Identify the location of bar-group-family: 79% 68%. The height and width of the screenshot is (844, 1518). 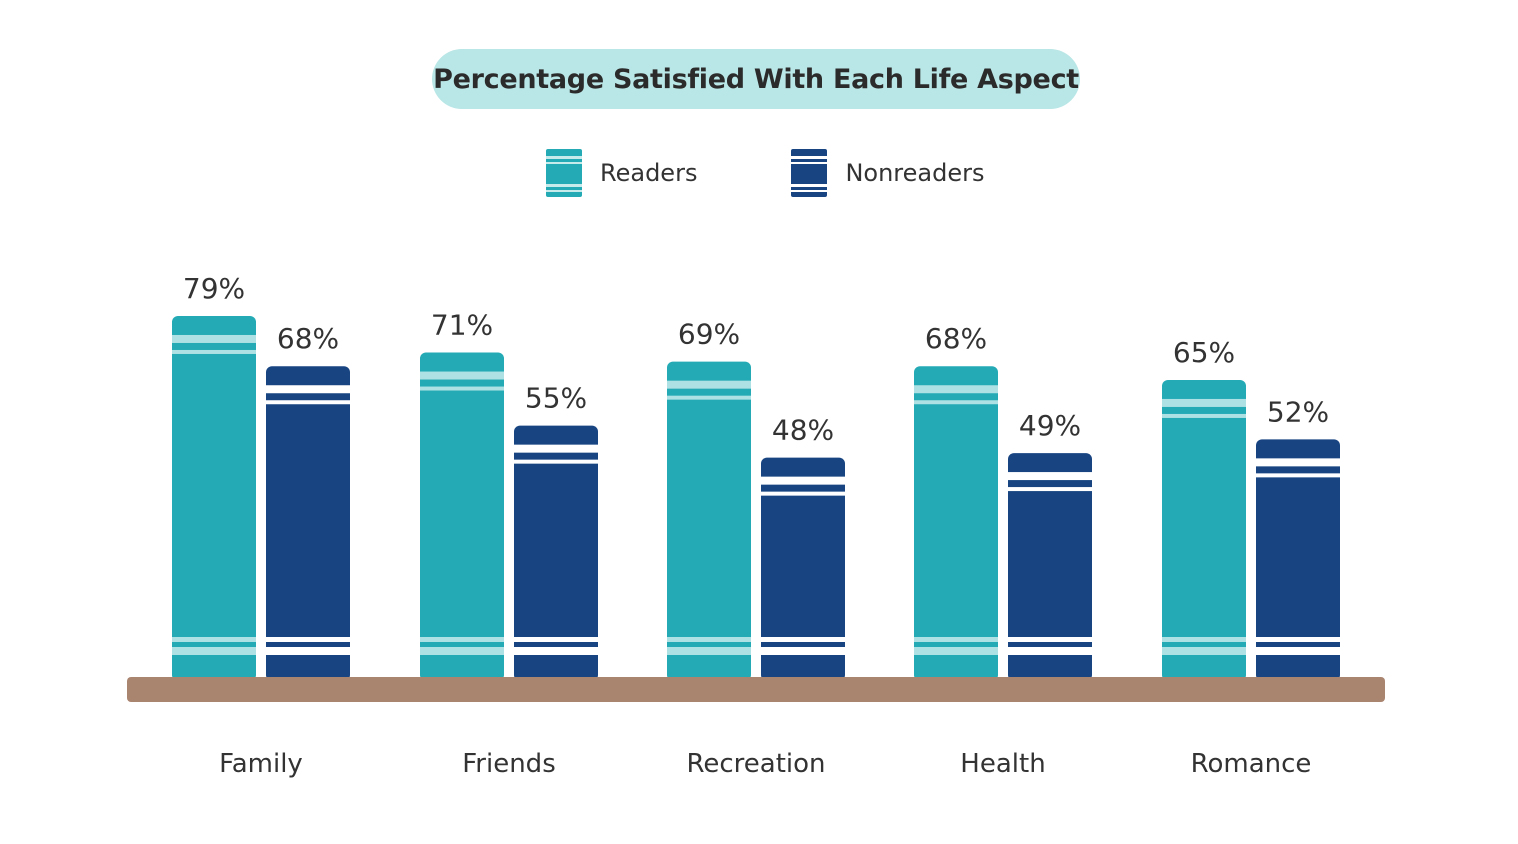
(261, 476).